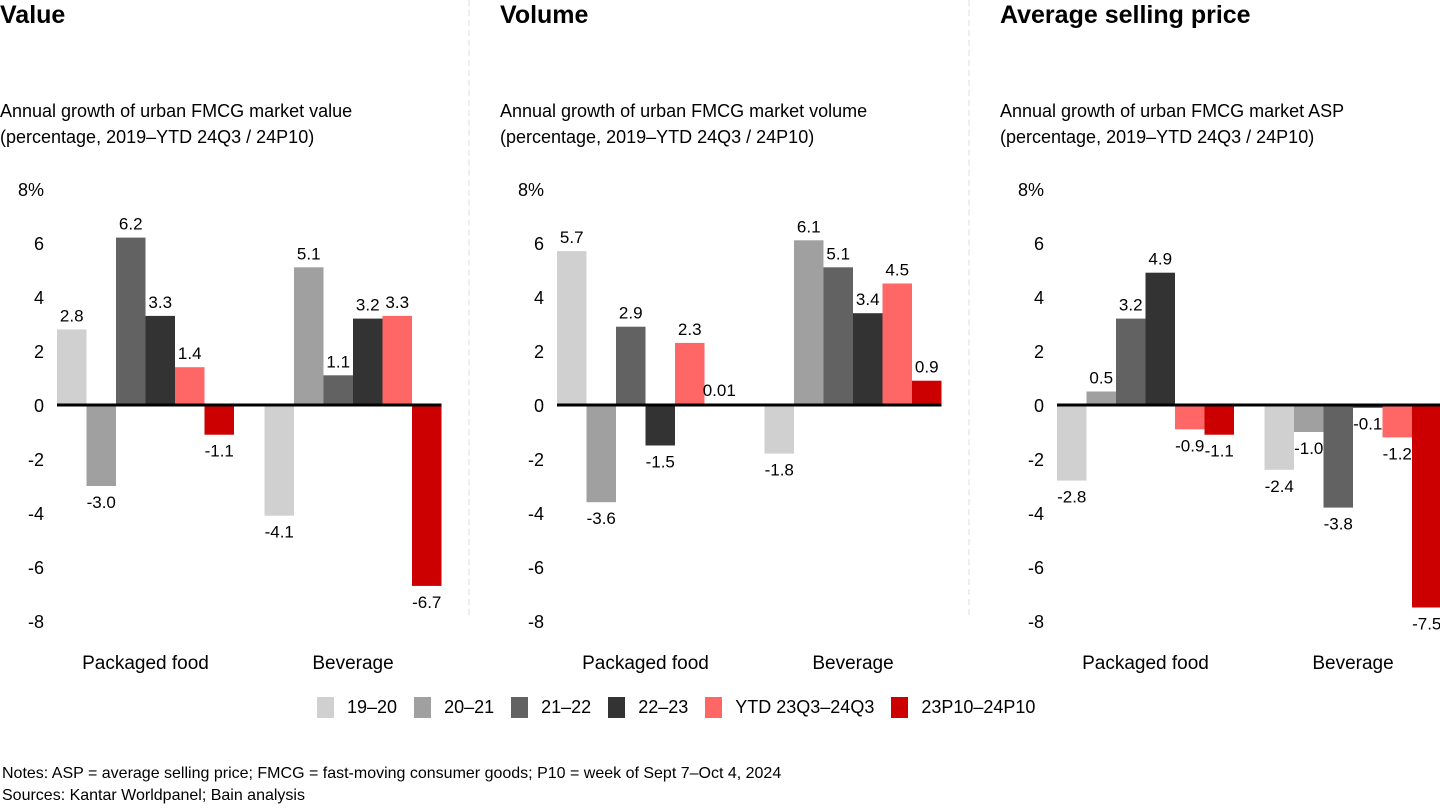 Image resolution: width=1440 pixels, height=810 pixels. What do you see at coordinates (131, 224) in the screenshot?
I see `data-label: 6.2` at bounding box center [131, 224].